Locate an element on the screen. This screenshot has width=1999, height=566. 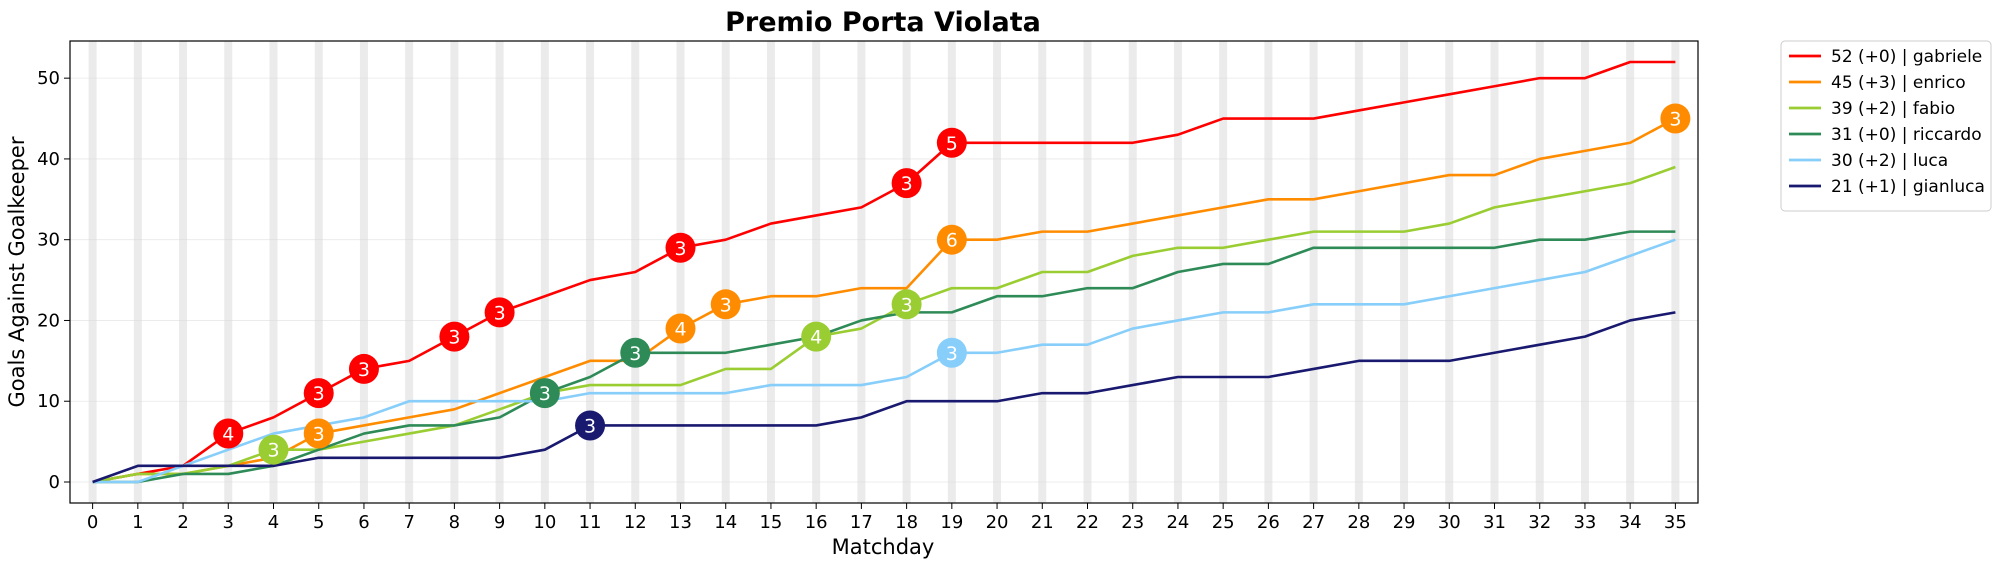
legend-entry-gianluca: 21 (+1) | gianluca is located at coordinates (1887, 187).